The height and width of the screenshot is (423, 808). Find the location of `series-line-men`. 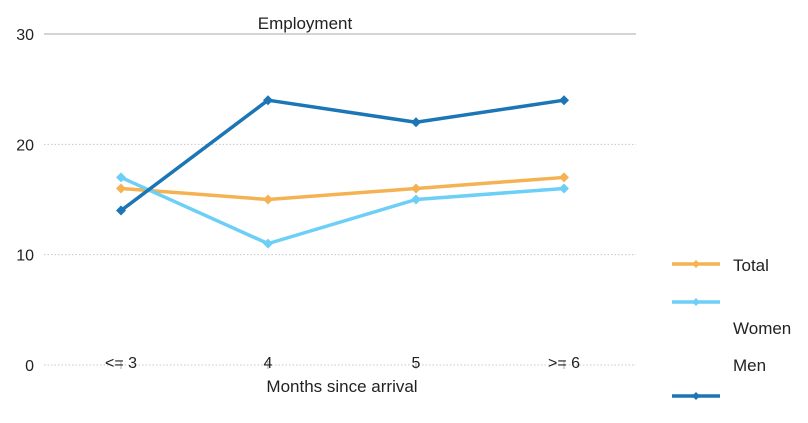

series-line-men is located at coordinates (342, 155).